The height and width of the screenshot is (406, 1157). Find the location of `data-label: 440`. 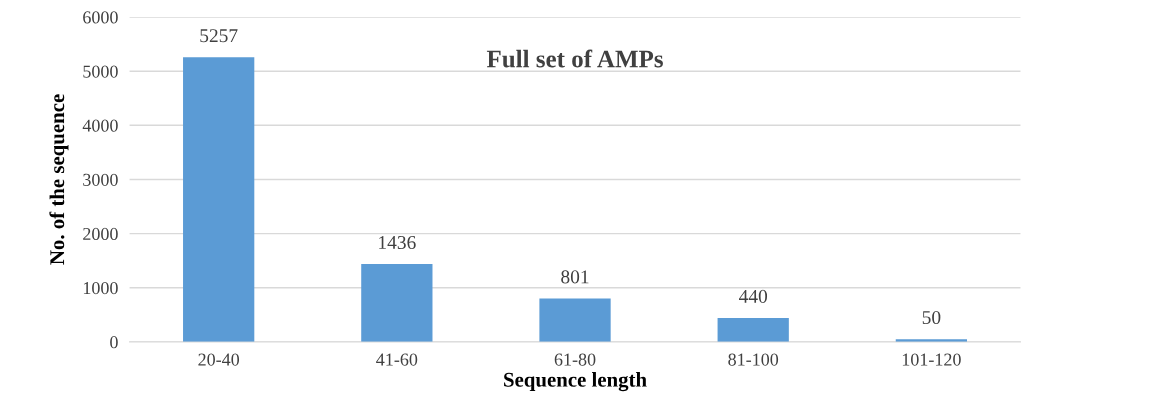

data-label: 440 is located at coordinates (753, 296).